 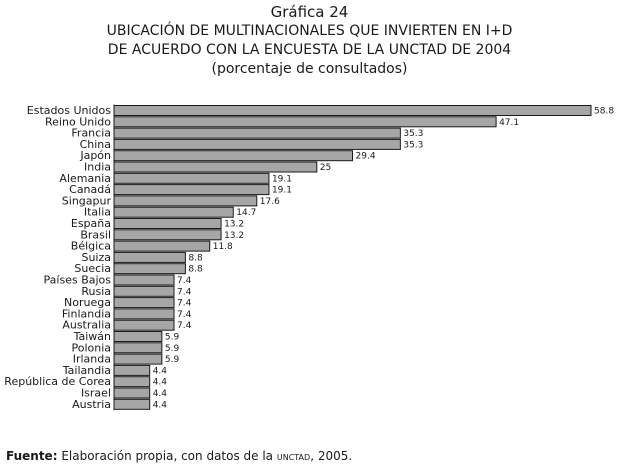 What do you see at coordinates (604, 112) in the screenshot?
I see `value-label-estados-unidos: 58.8` at bounding box center [604, 112].